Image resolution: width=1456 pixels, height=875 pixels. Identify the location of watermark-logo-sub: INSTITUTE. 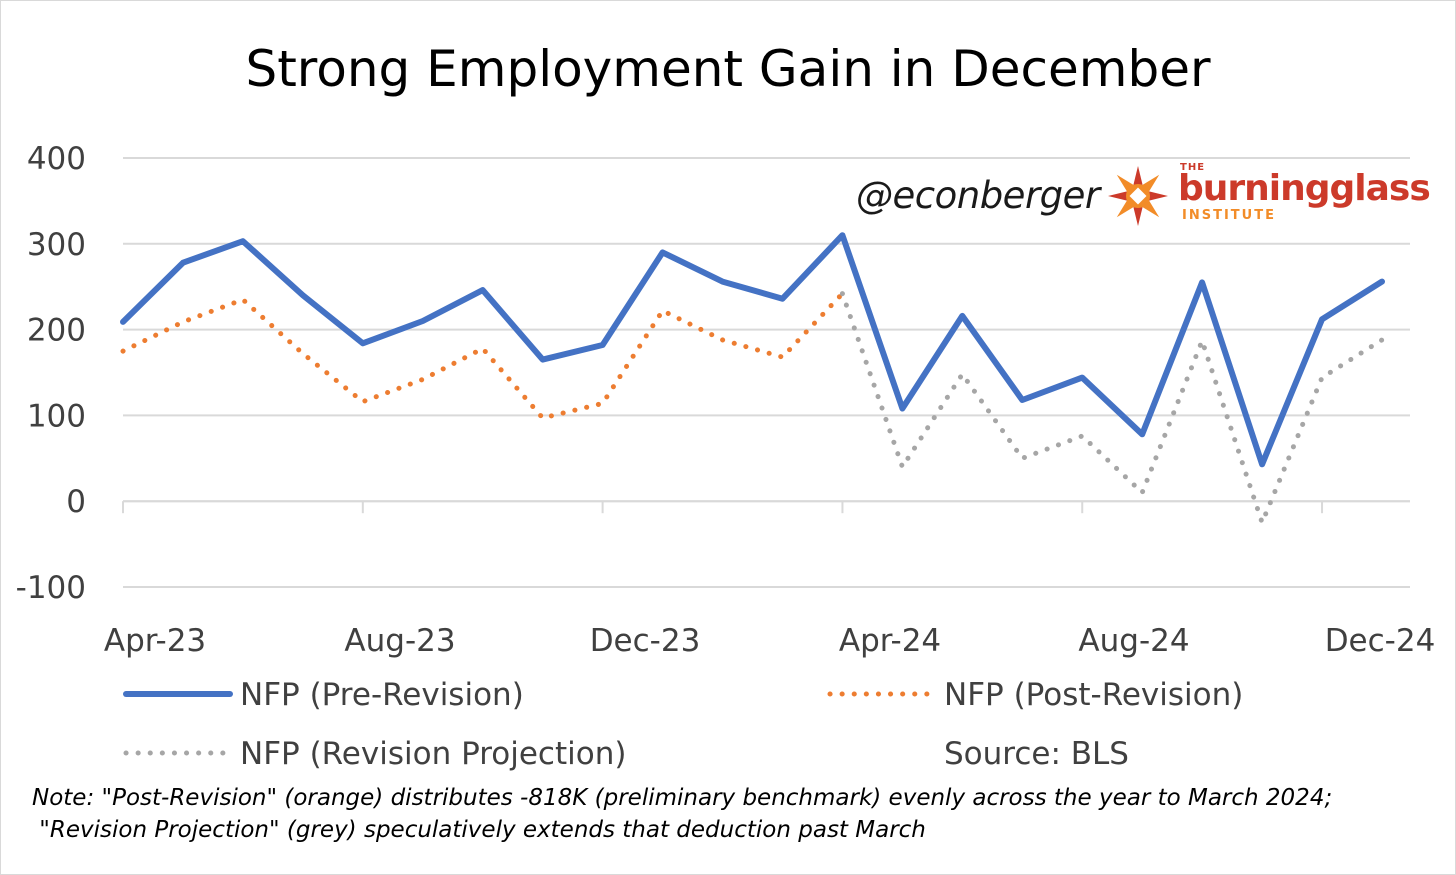
(1229, 215).